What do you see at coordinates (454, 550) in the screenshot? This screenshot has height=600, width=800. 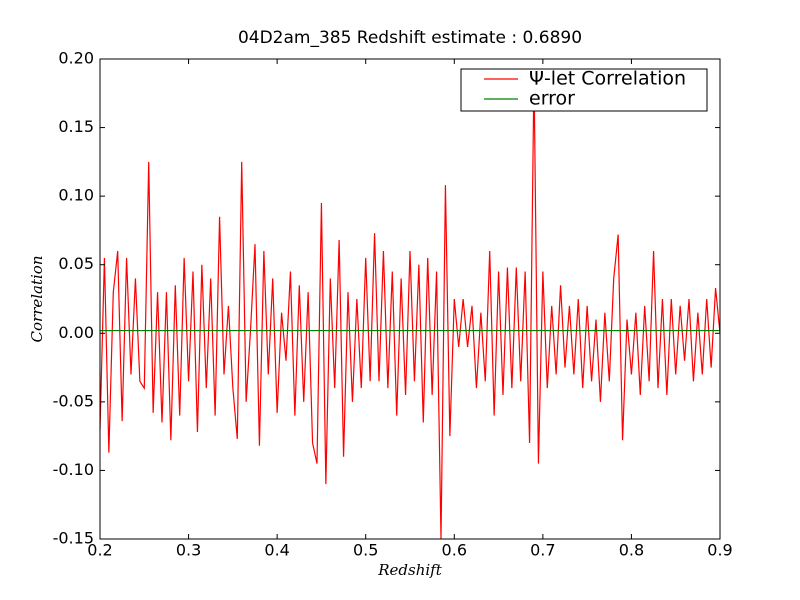 I see `x-tick-label: 0.6` at bounding box center [454, 550].